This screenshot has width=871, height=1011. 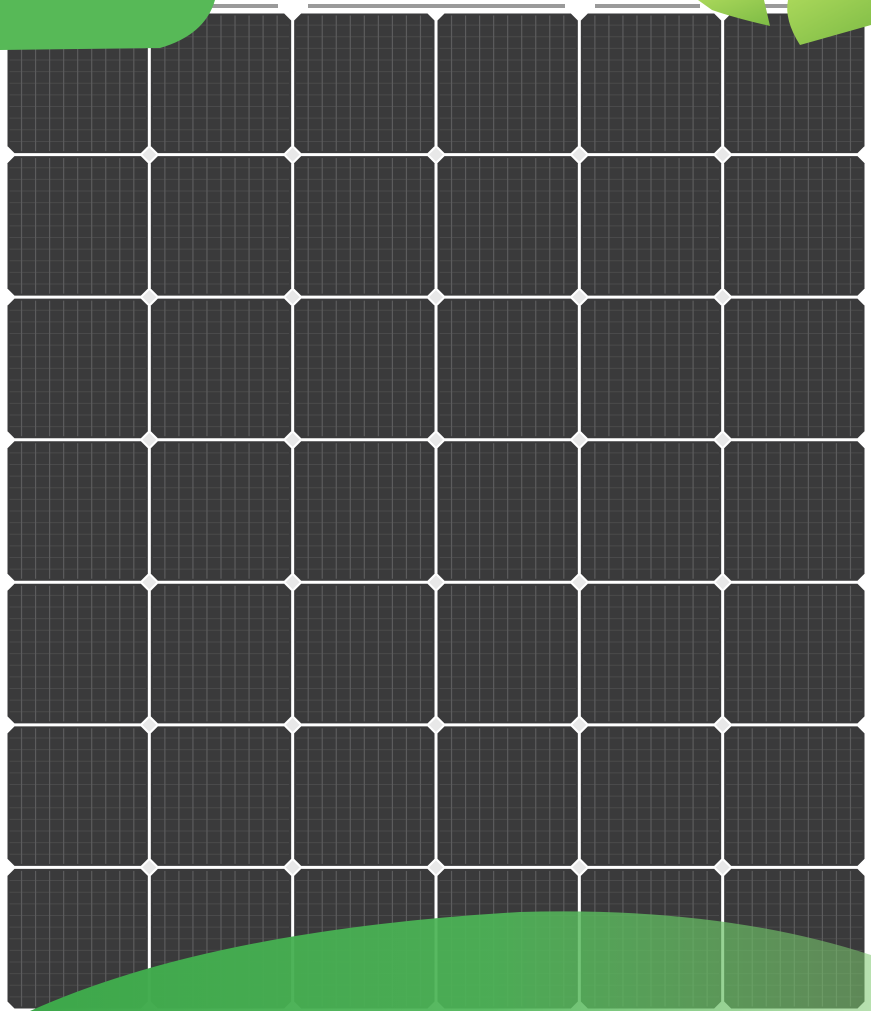 What do you see at coordinates (450, 961) in the screenshot?
I see `bottom-green-wave` at bounding box center [450, 961].